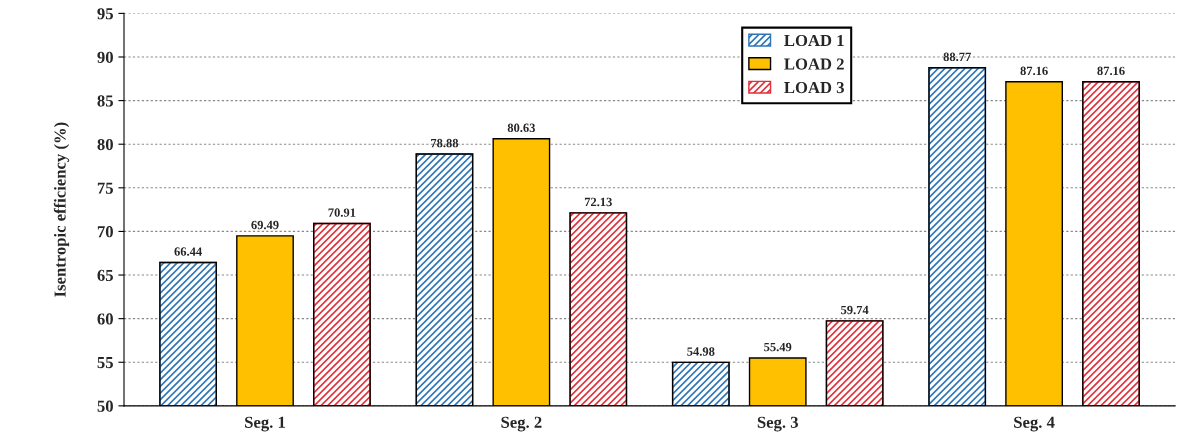  I want to click on data-label: 66.44, so click(188, 251).